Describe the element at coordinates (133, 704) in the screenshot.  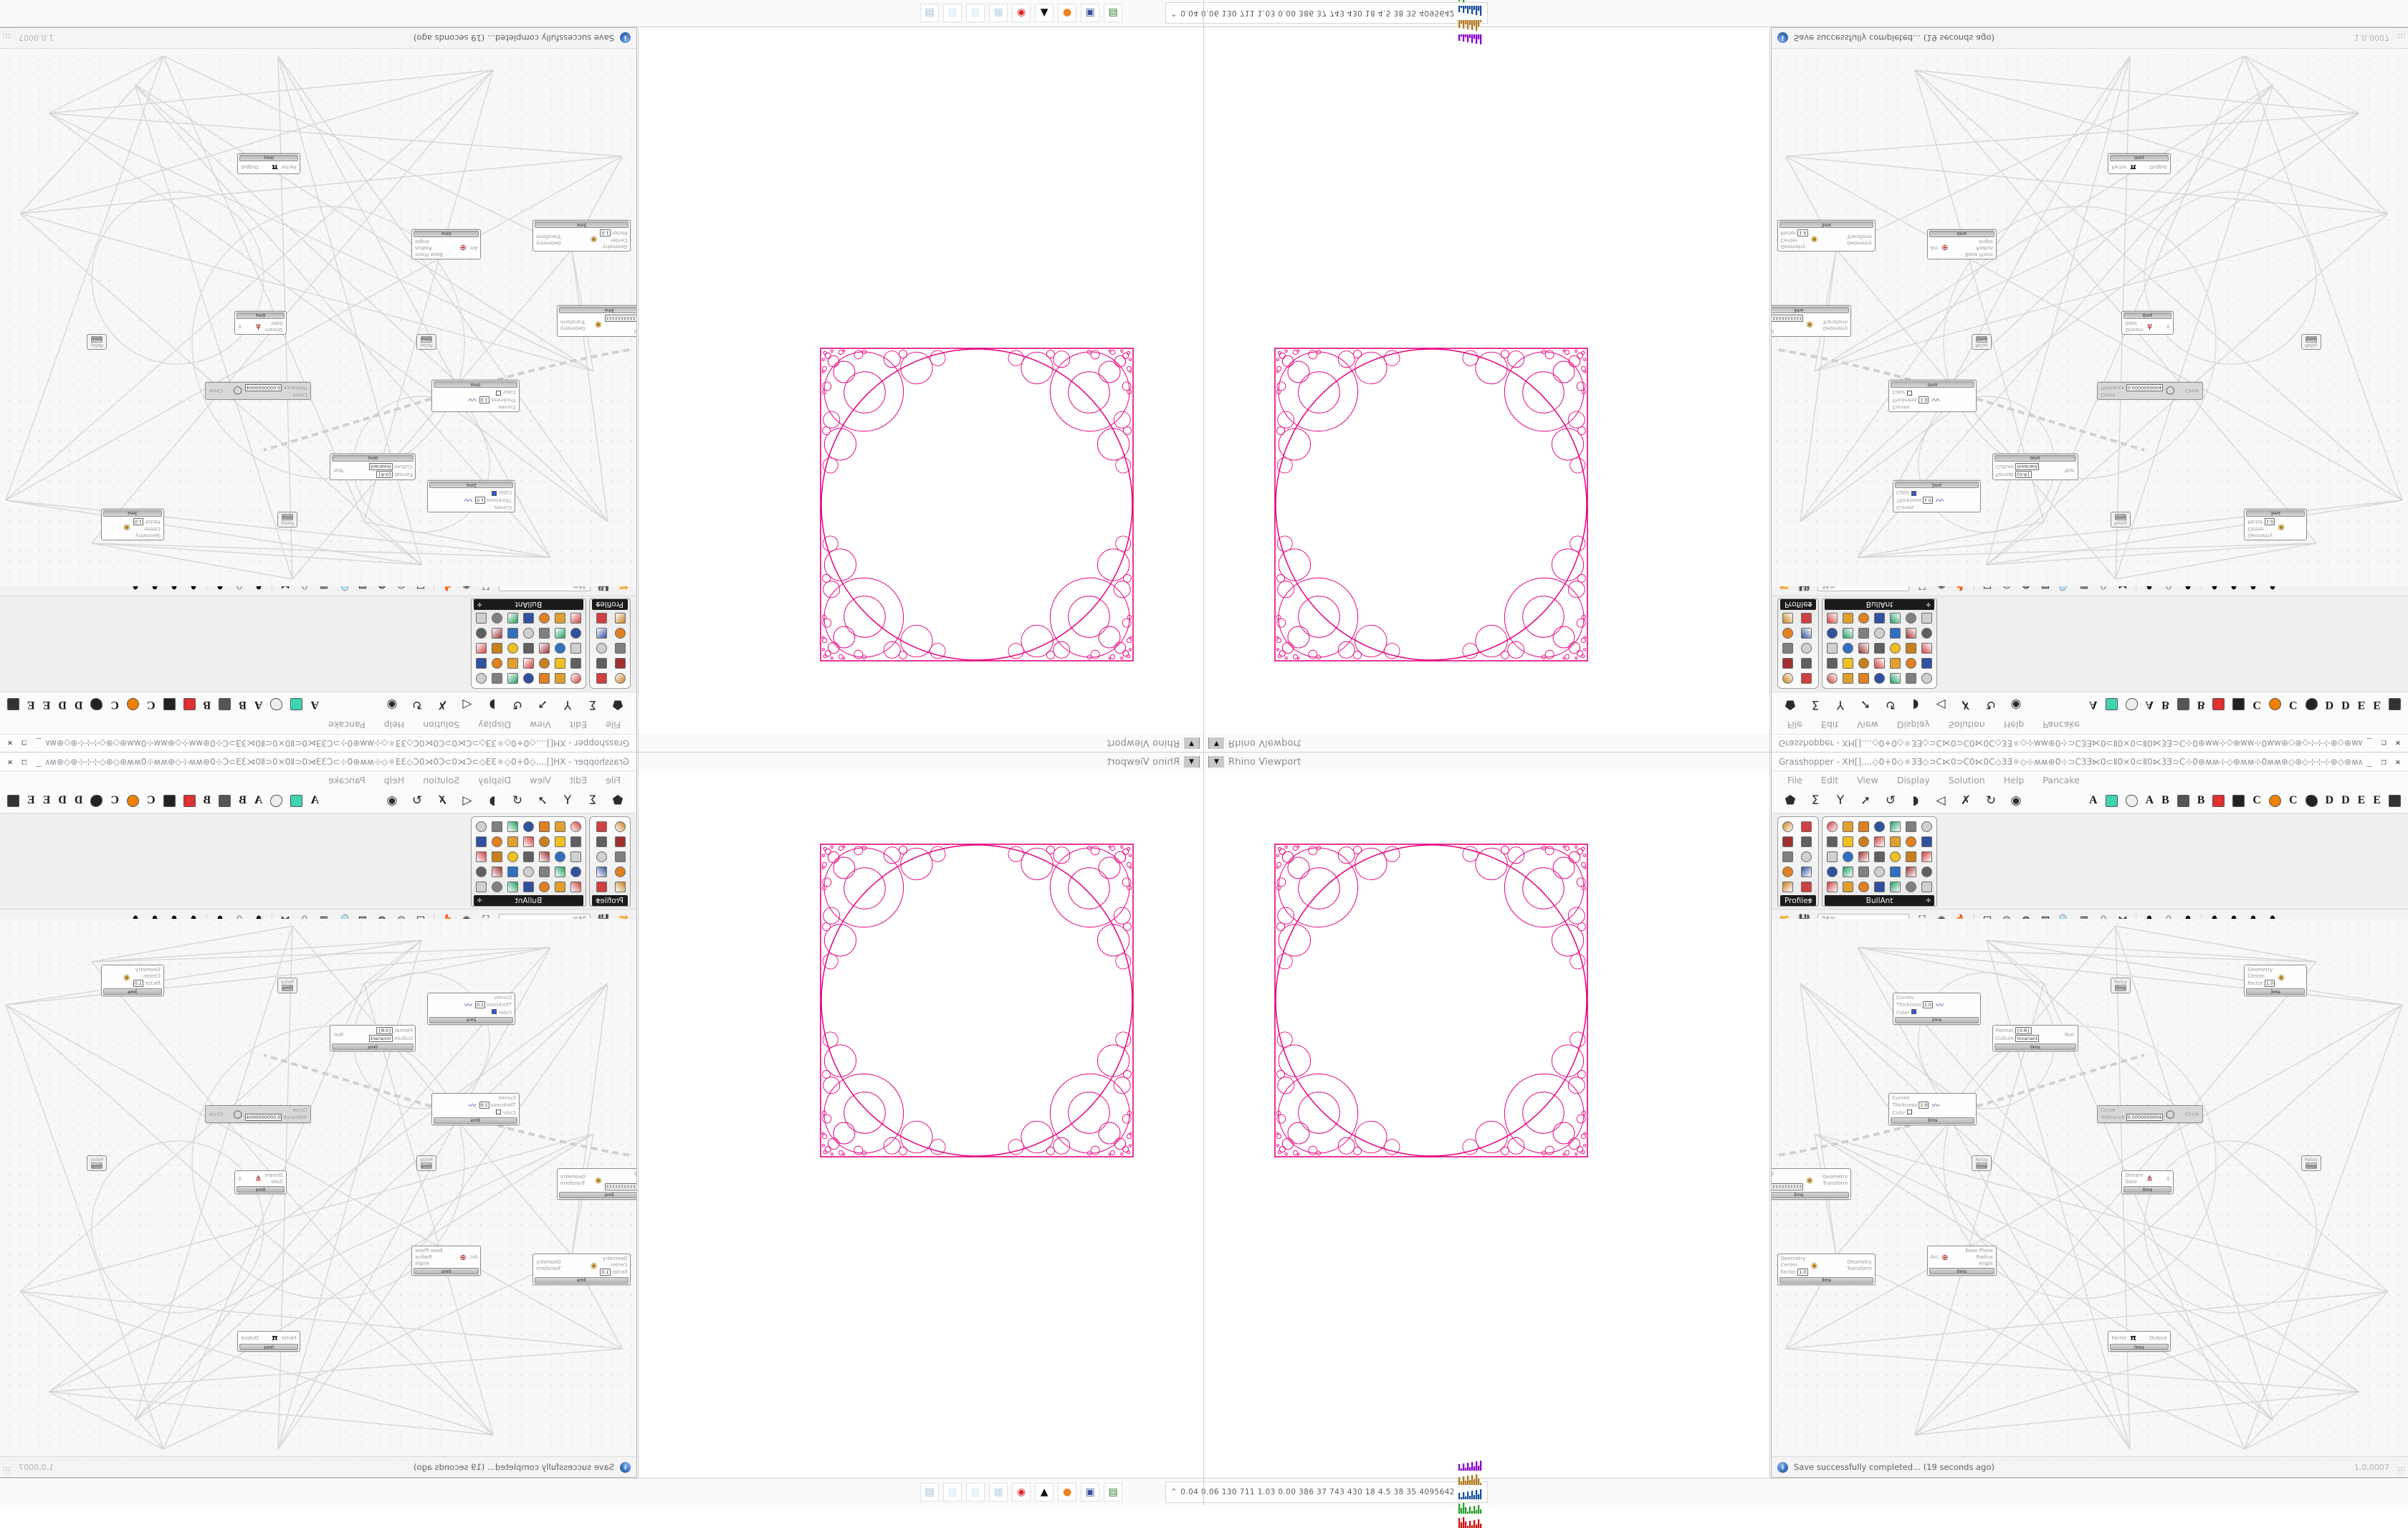
I see `tab-plugin-blob-icon` at that location.